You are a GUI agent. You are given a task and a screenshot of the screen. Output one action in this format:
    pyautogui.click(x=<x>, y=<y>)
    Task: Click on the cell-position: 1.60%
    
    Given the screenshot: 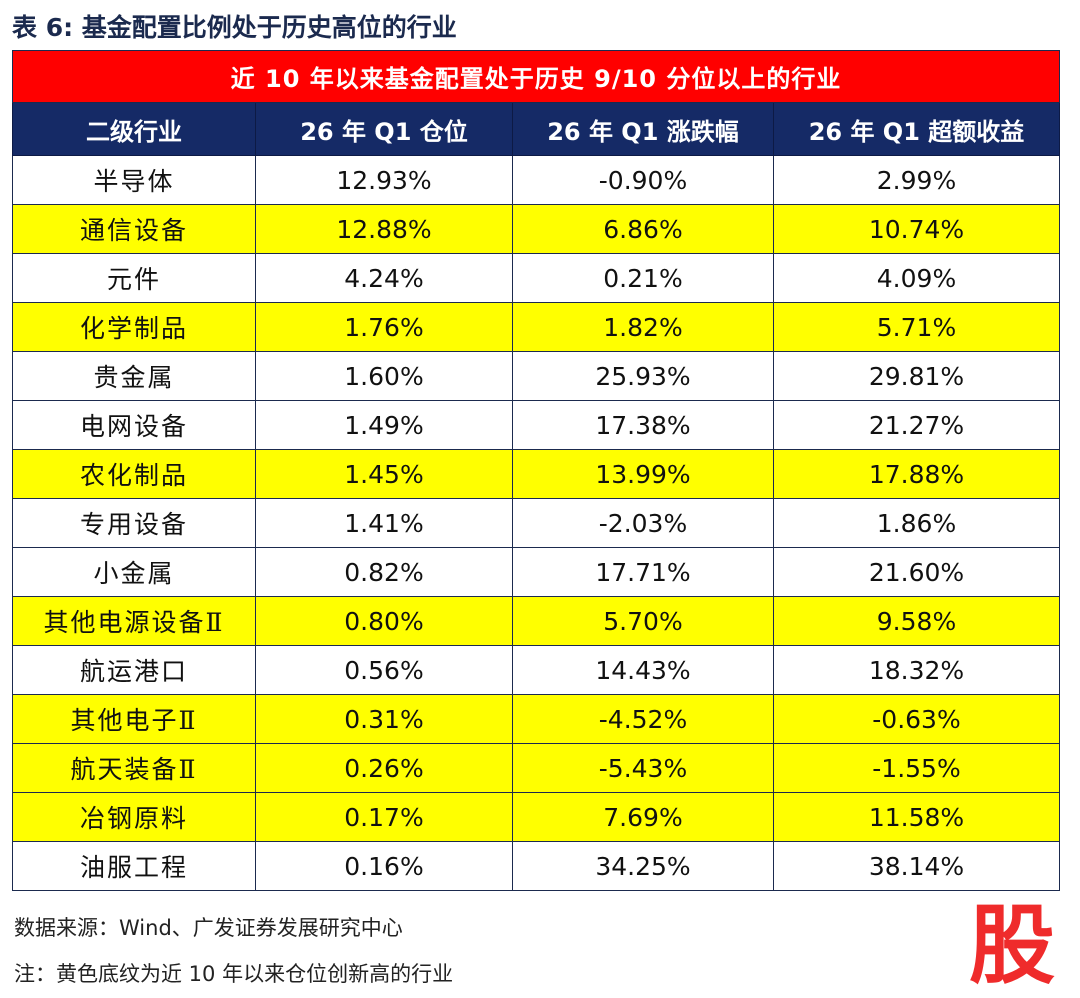 What is the action you would take?
    pyautogui.click(x=384, y=376)
    